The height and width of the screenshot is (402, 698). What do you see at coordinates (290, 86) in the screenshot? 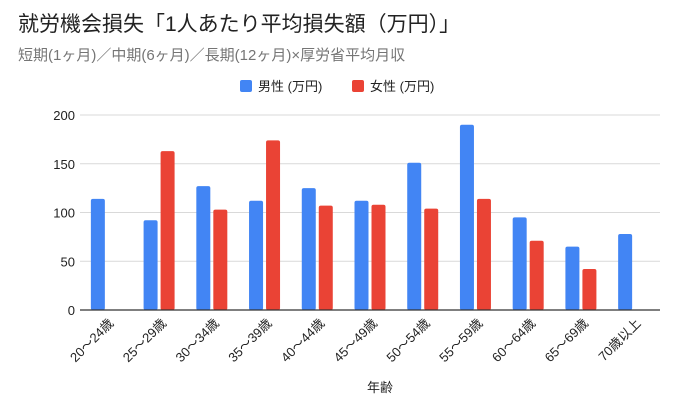
I see `legend-label: 男性 (万円)` at bounding box center [290, 86].